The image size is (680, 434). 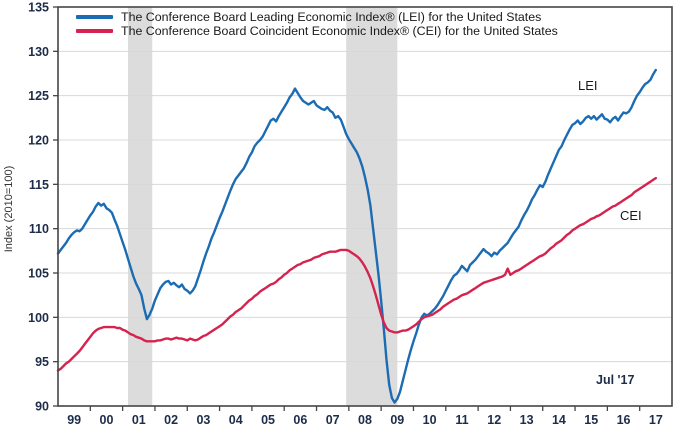 I want to click on x-tick-label: 04, so click(x=236, y=420).